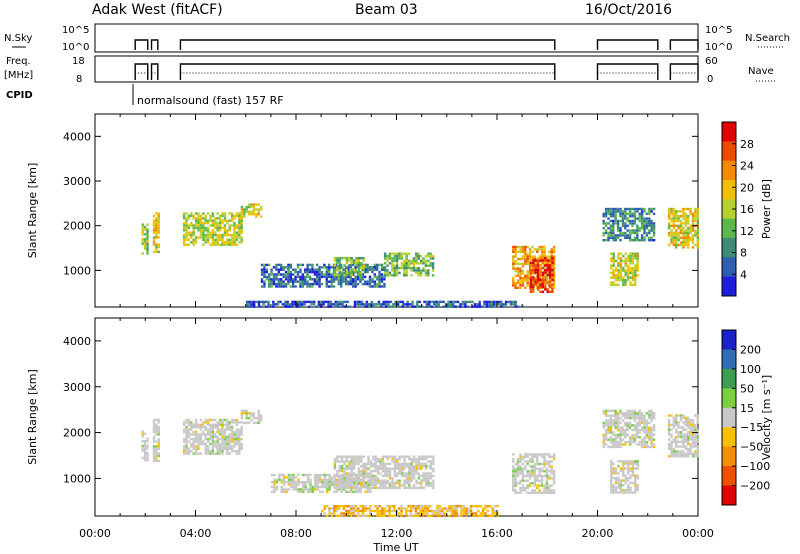 The image size is (800, 554). Describe the element at coordinates (751, 447) in the screenshot. I see `colorbar-tick-label: −50` at that location.